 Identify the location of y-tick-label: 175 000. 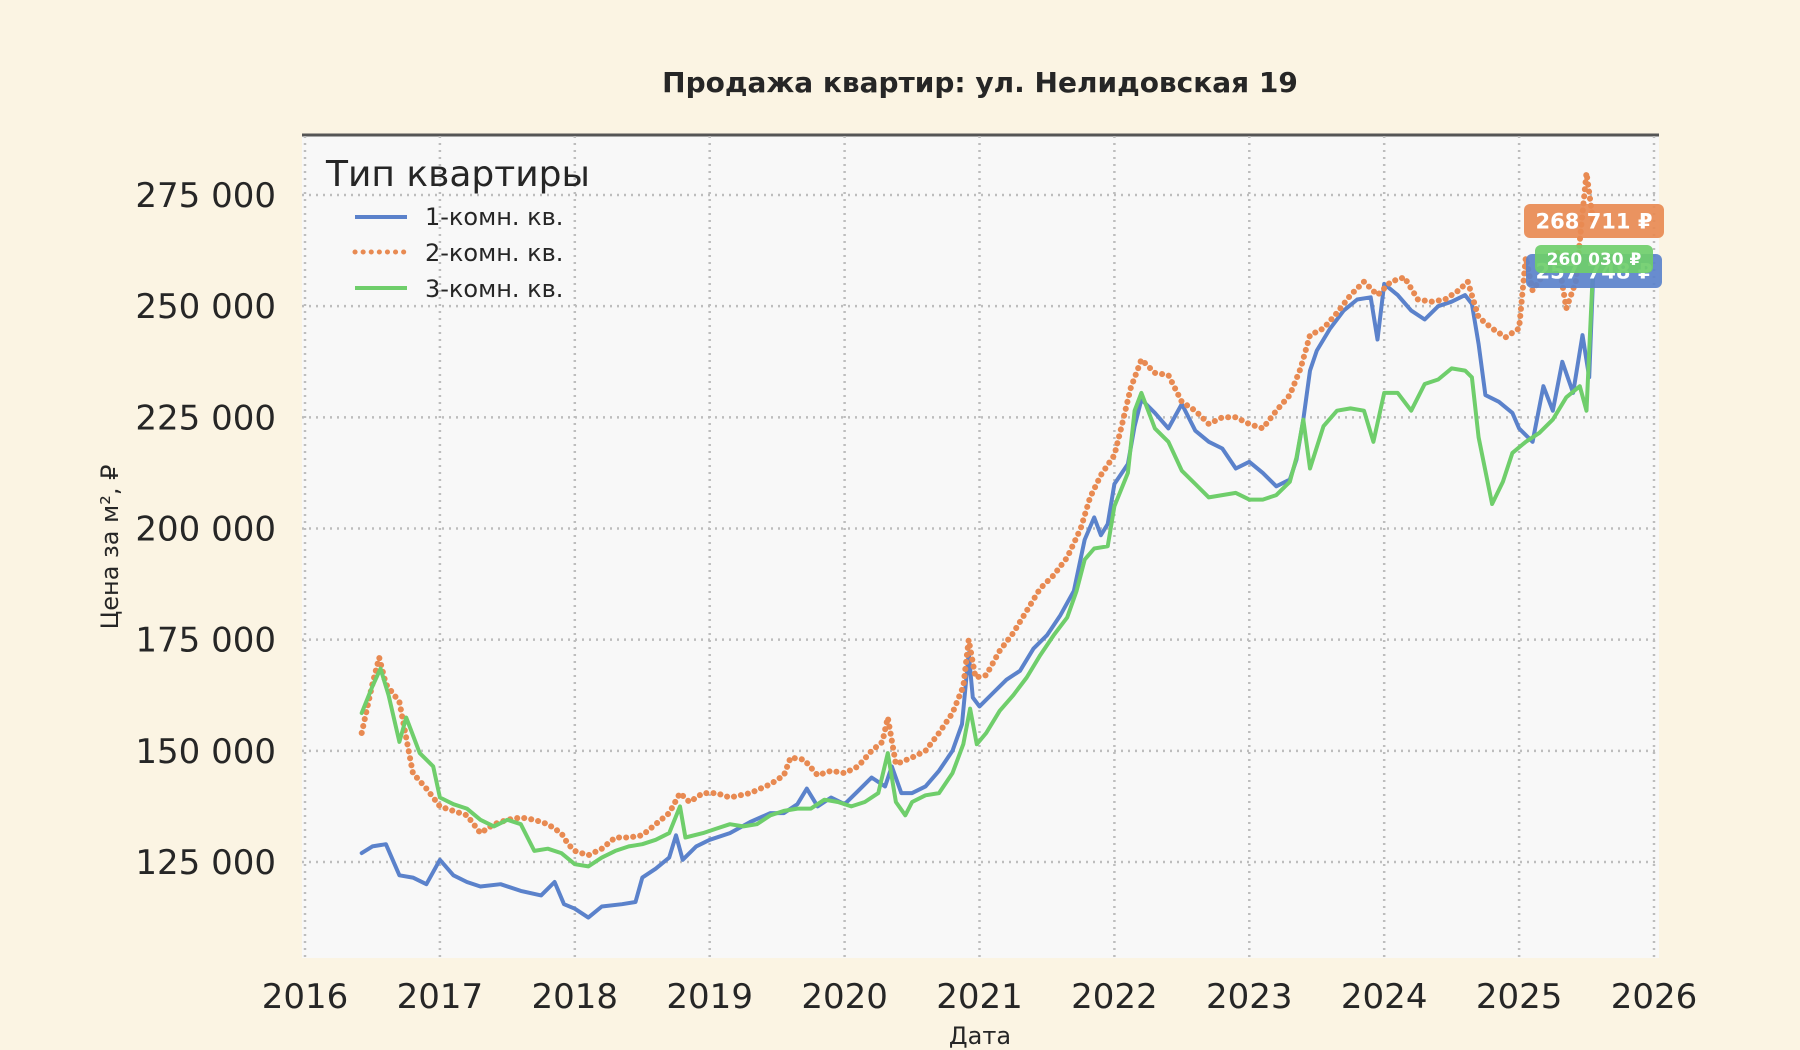
(205, 641).